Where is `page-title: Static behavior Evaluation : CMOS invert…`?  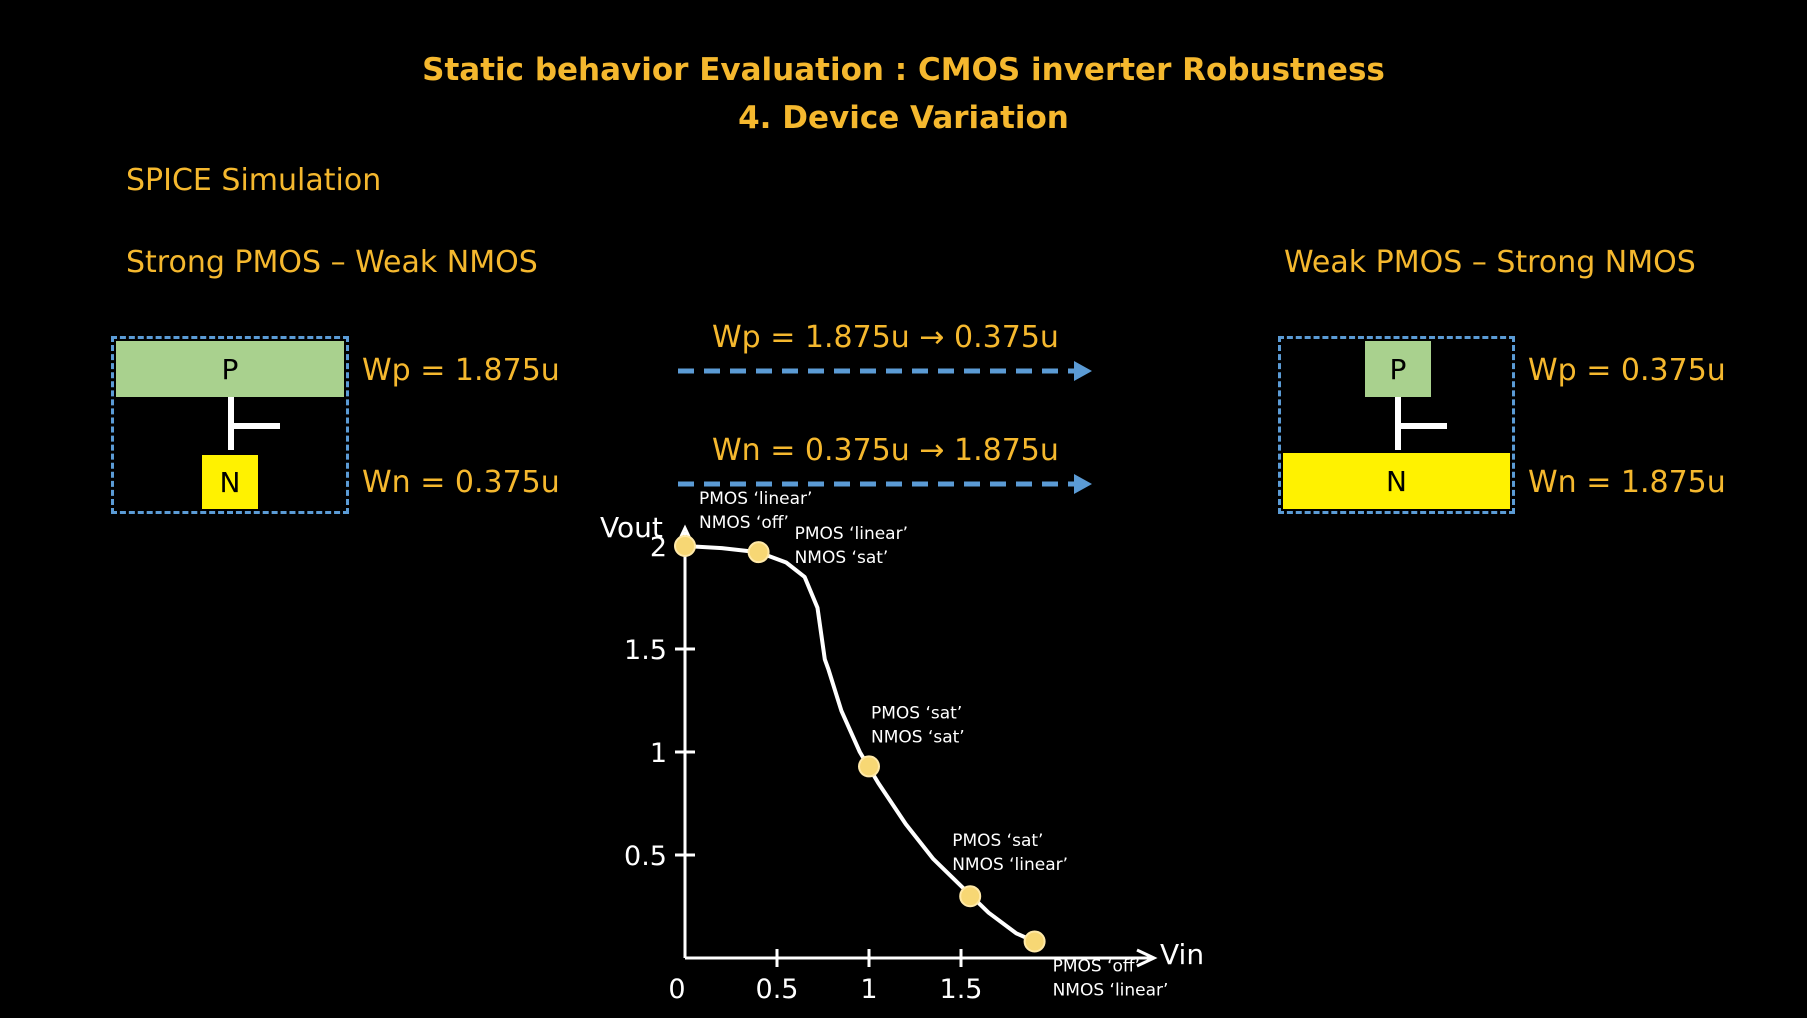
page-title: Static behavior Evaluation : CMOS invert… is located at coordinates (903, 70).